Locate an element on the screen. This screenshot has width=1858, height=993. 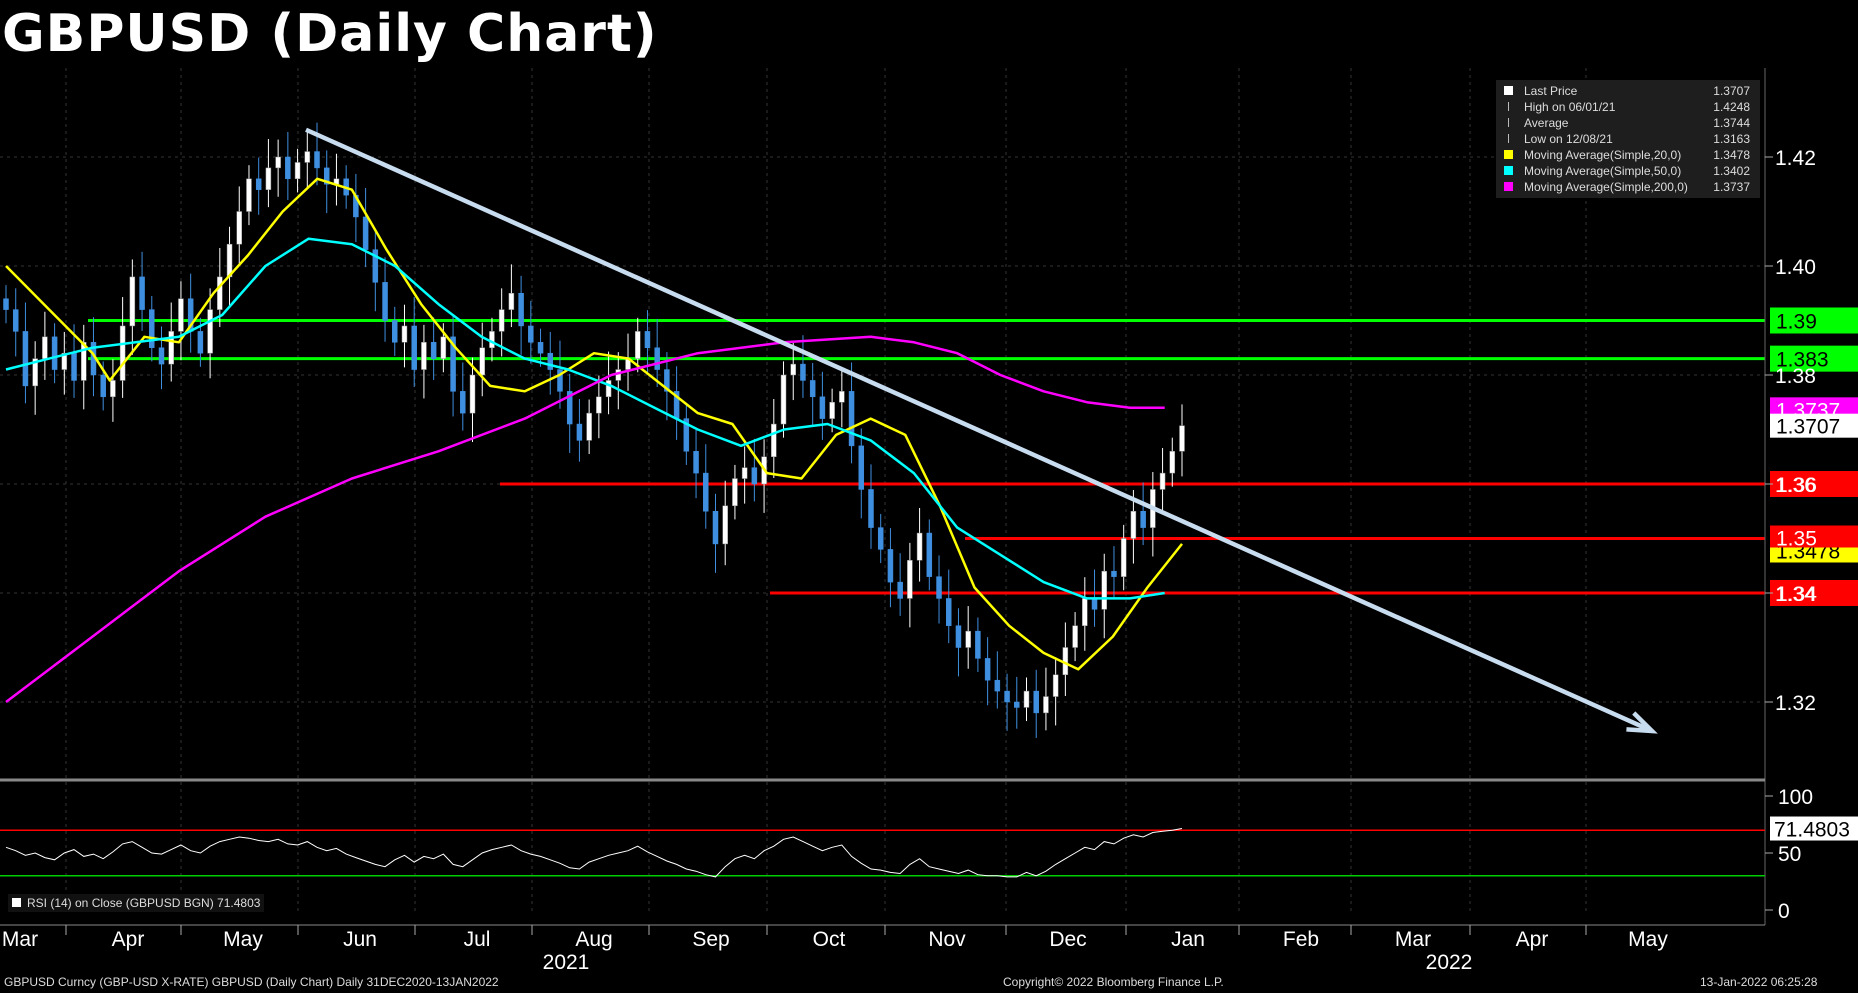
price-tick-label: 1.32 is located at coordinates (1795, 703).